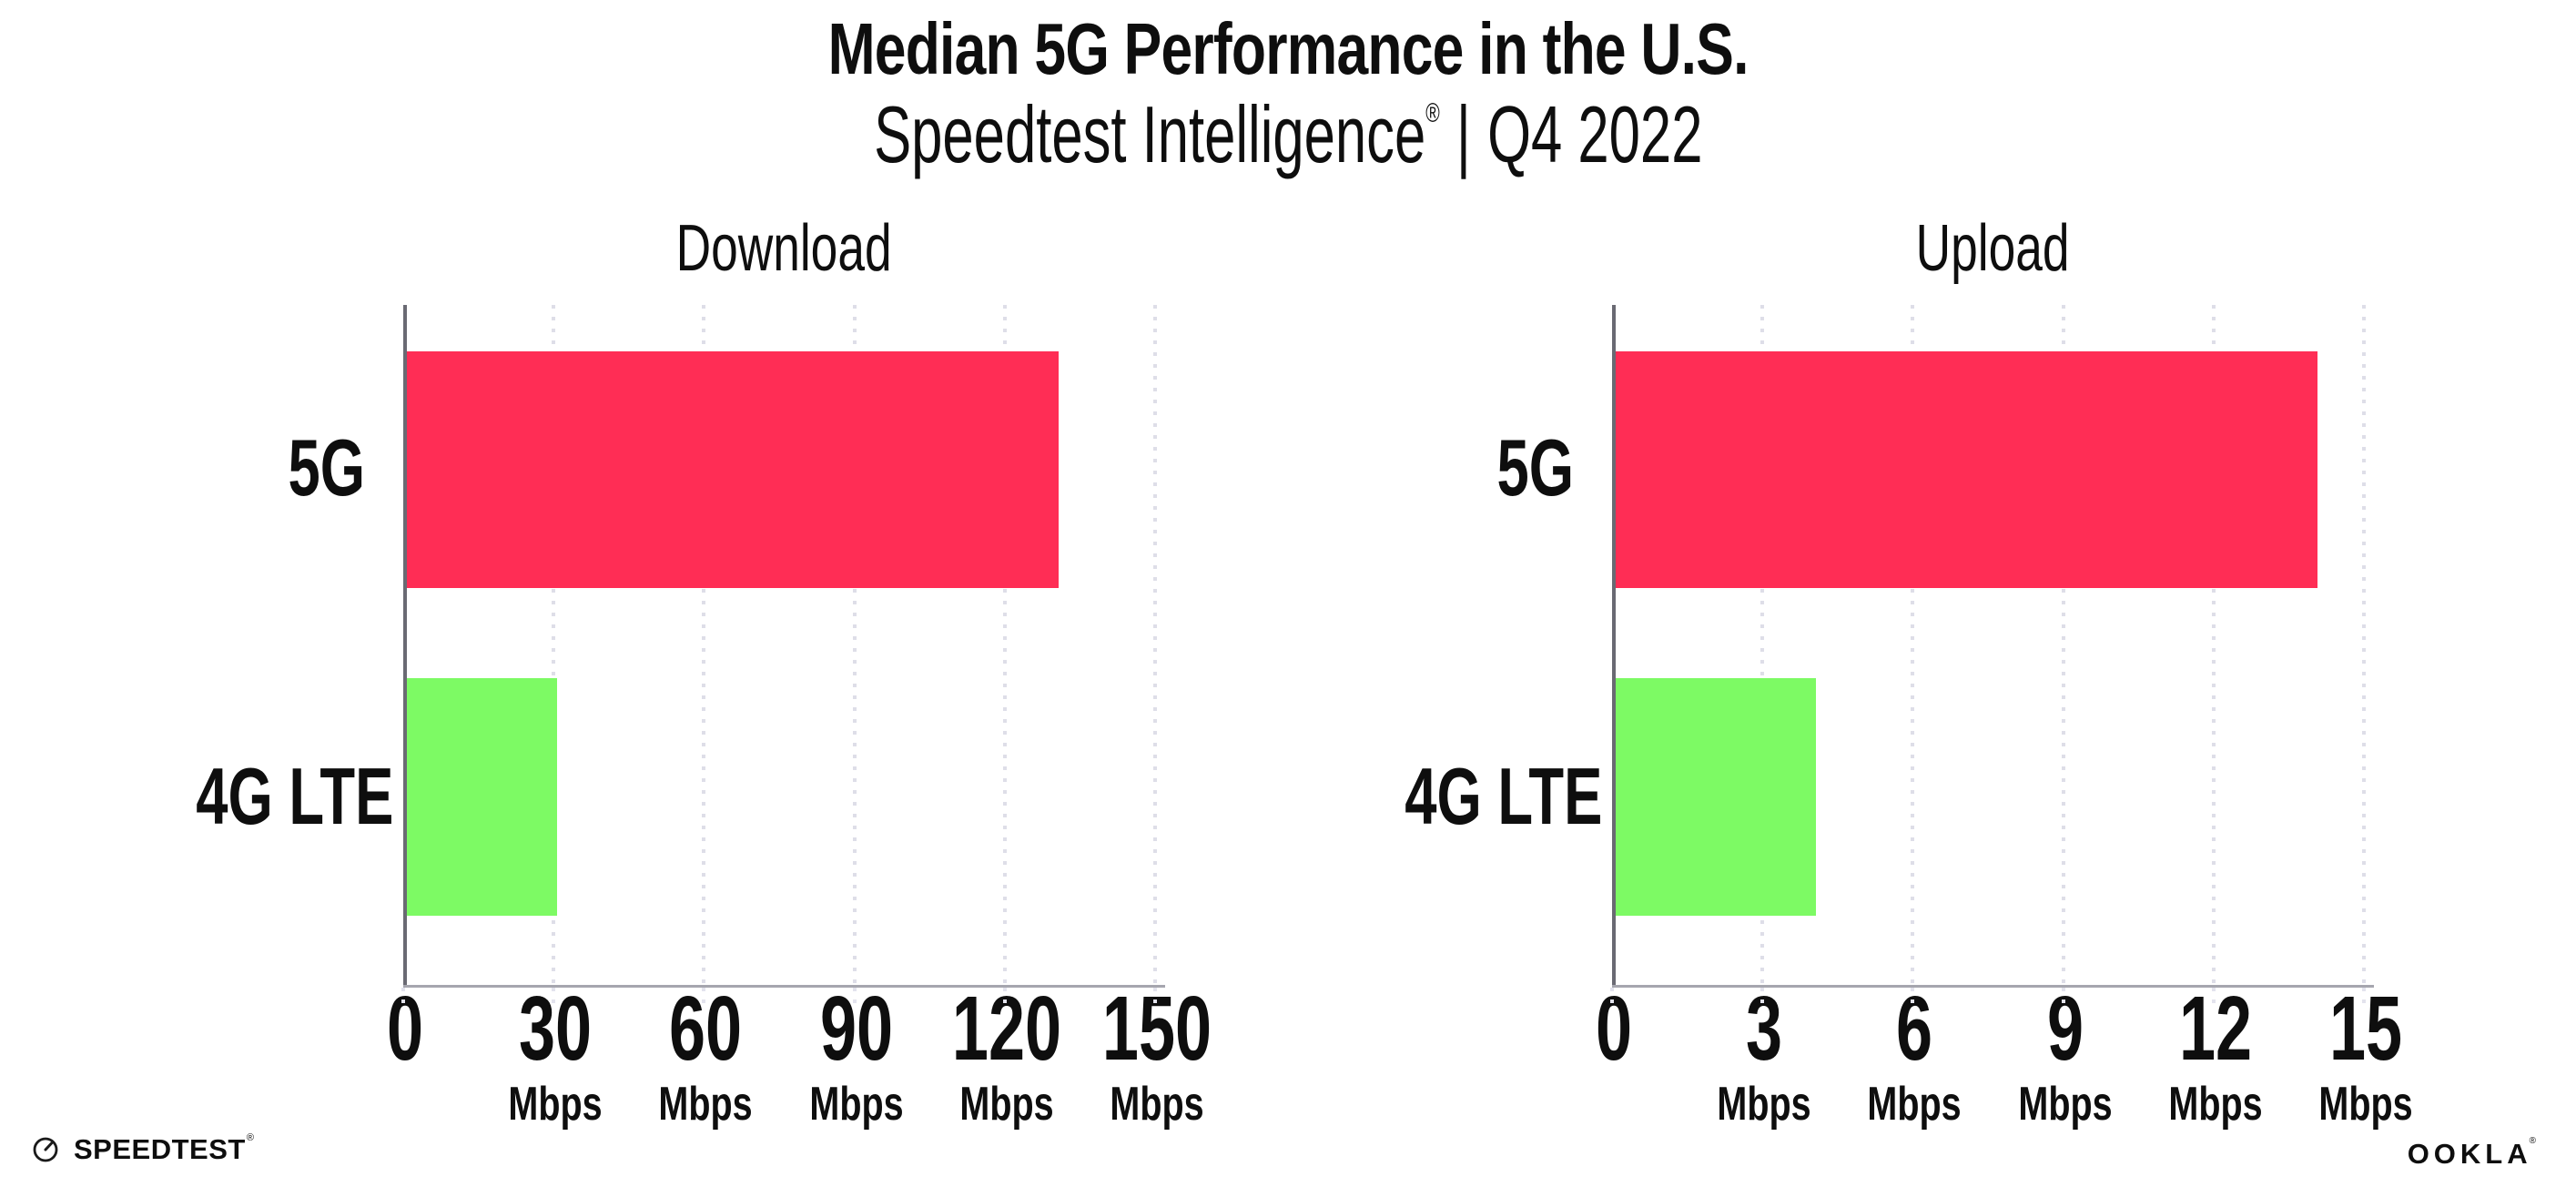  I want to click on x-tick: 60 Mbps, so click(706, 1054).